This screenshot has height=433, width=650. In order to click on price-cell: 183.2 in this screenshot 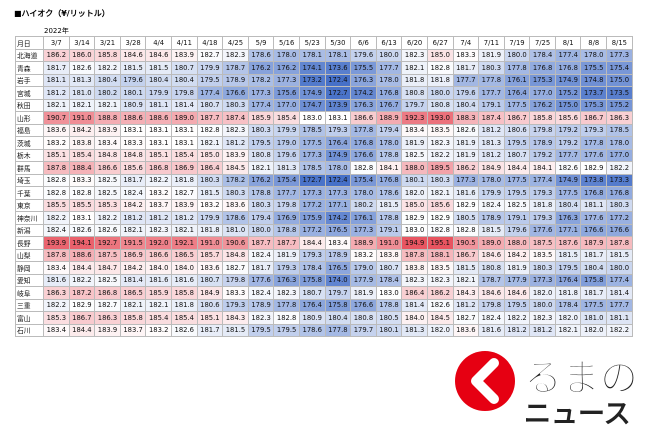, I will do `click(56, 143)`.